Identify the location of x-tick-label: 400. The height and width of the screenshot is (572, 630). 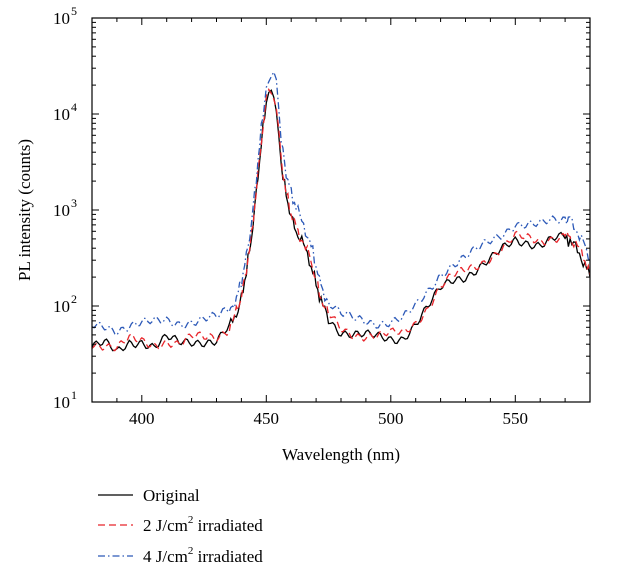
(142, 418).